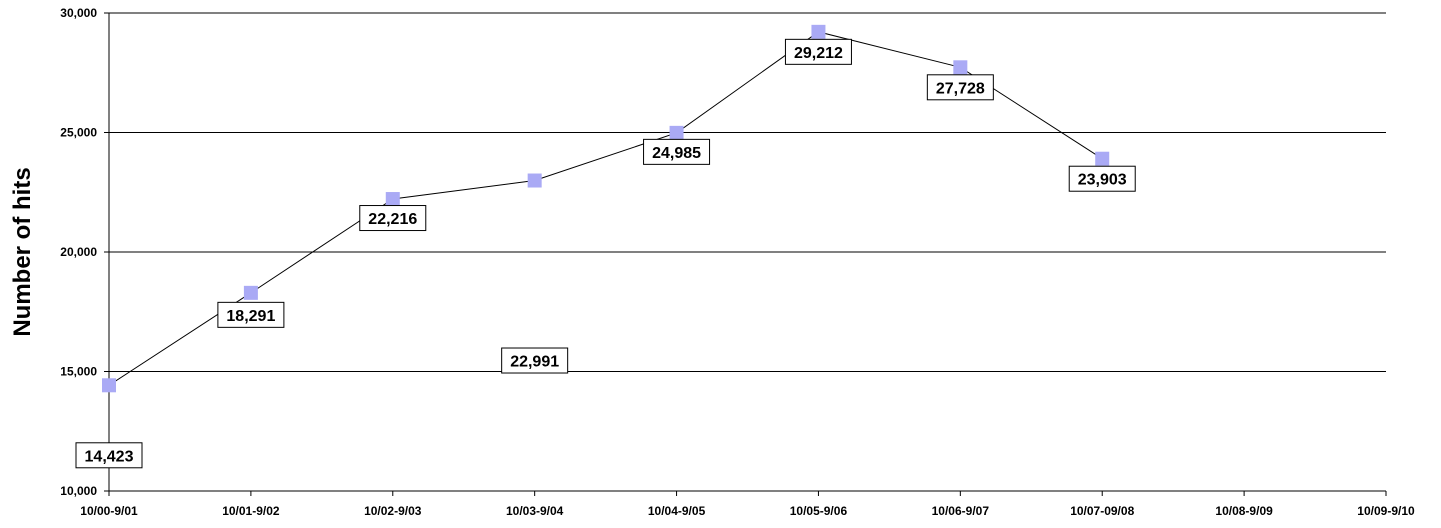 The image size is (1441, 528). I want to click on data-label: 14,423, so click(109, 455).